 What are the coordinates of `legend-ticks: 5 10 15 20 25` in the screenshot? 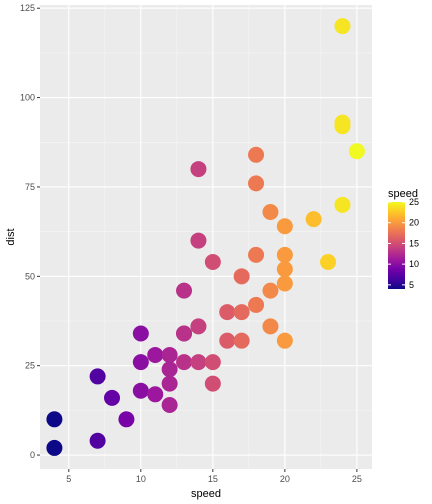 It's located at (403, 243).